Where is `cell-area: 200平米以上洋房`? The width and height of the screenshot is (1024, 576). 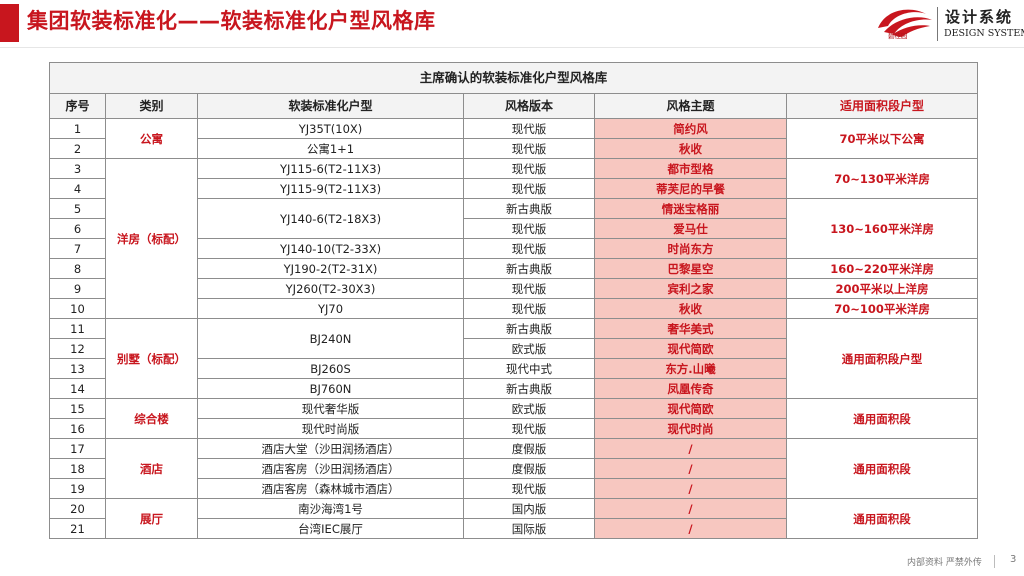 cell-area: 200平米以上洋房 is located at coordinates (882, 288).